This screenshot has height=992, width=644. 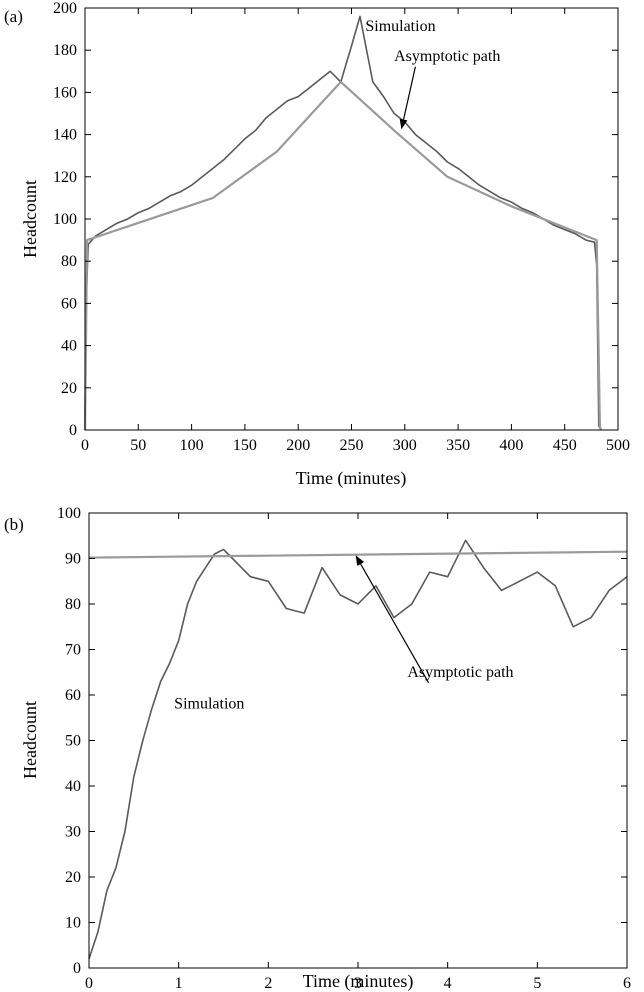 What do you see at coordinates (565, 445) in the screenshot?
I see `x-tick-label: 450` at bounding box center [565, 445].